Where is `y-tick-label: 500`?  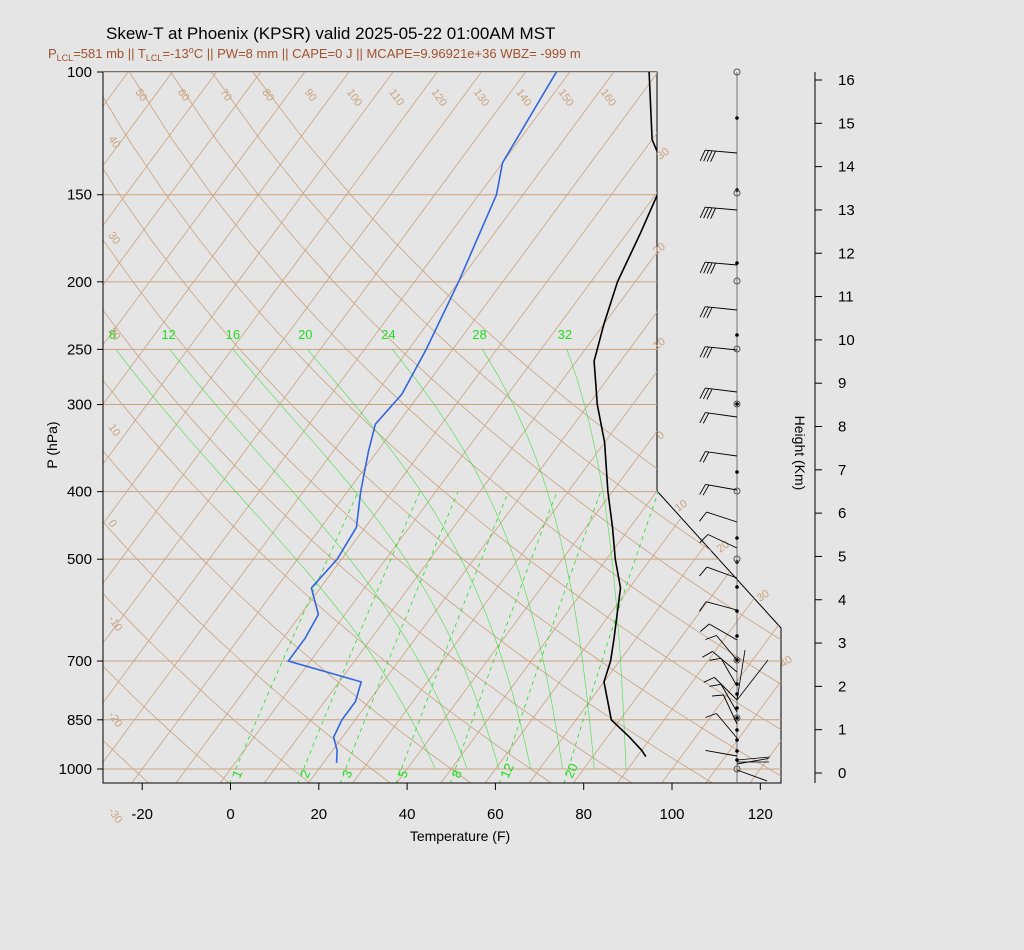
y-tick-label: 500 is located at coordinates (79, 559).